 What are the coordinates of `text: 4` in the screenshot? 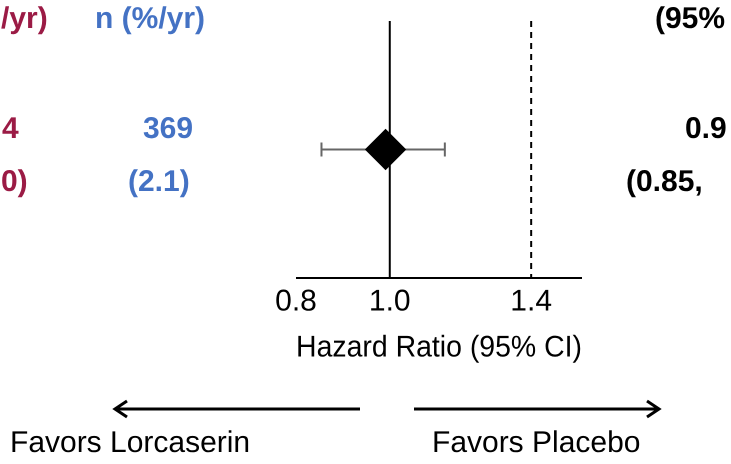 It's located at (10, 129).